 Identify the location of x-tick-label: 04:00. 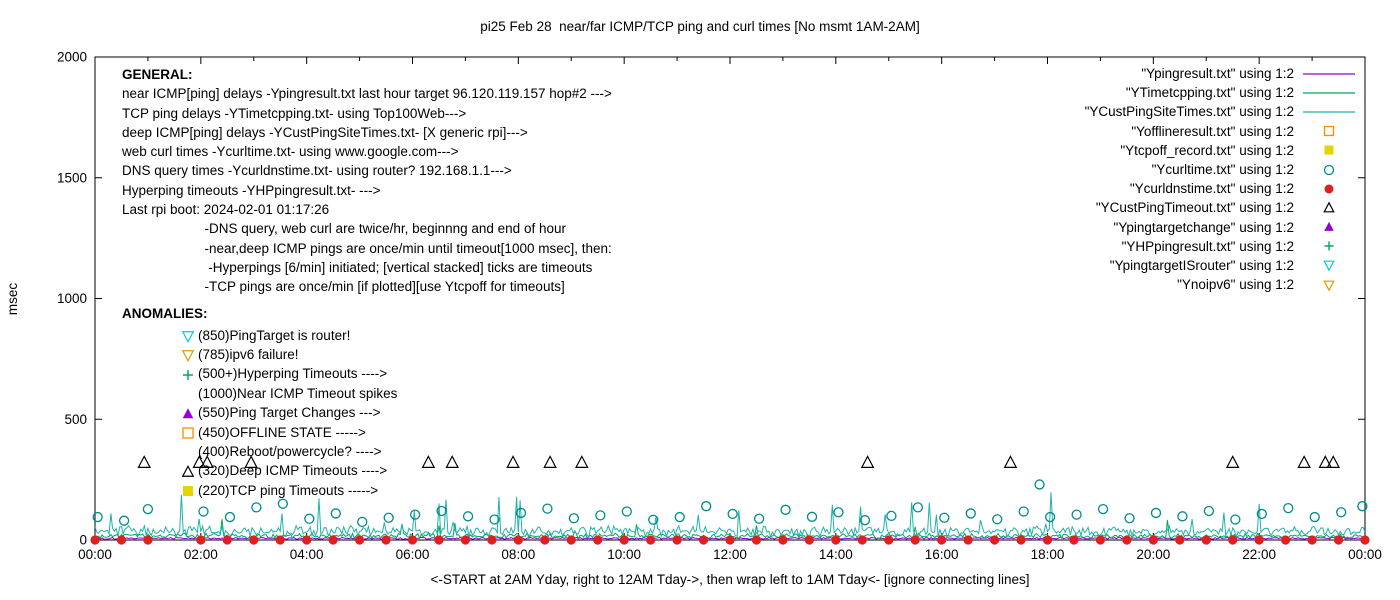
(307, 554).